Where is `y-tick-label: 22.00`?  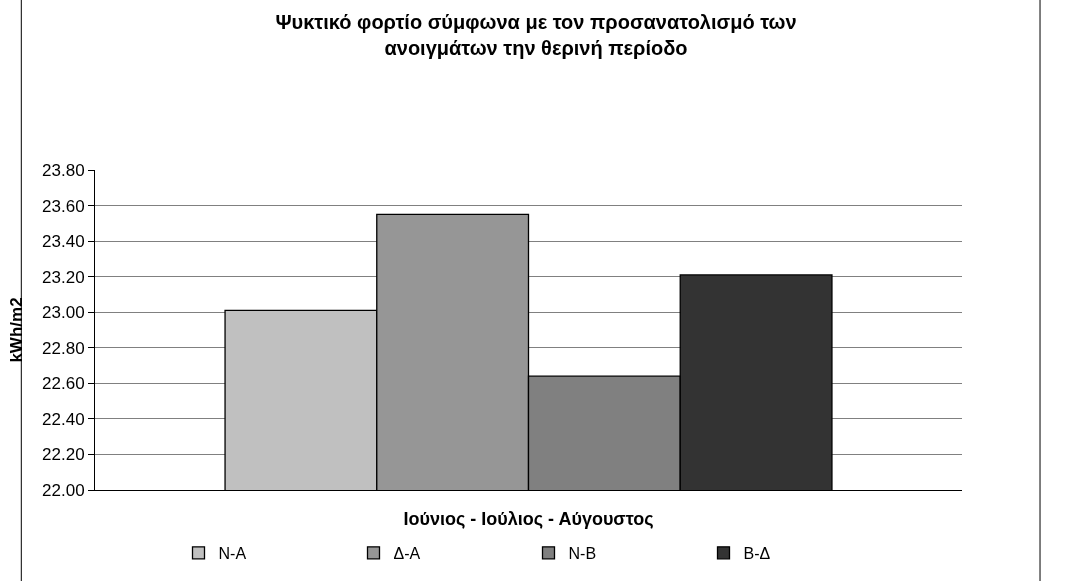 y-tick-label: 22.00 is located at coordinates (63, 490).